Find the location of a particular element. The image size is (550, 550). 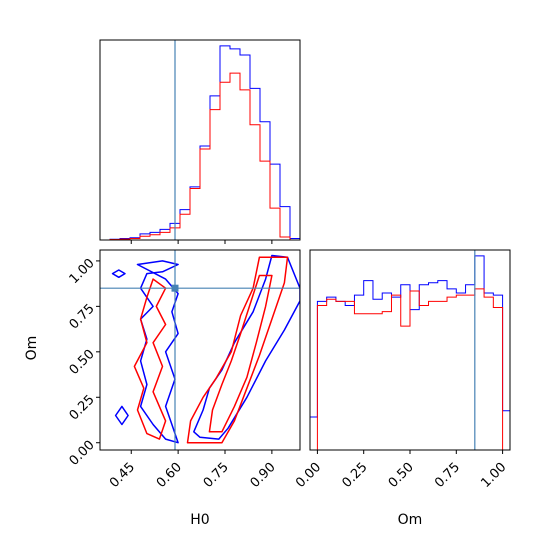

contour-truth-marker is located at coordinates (175, 288).